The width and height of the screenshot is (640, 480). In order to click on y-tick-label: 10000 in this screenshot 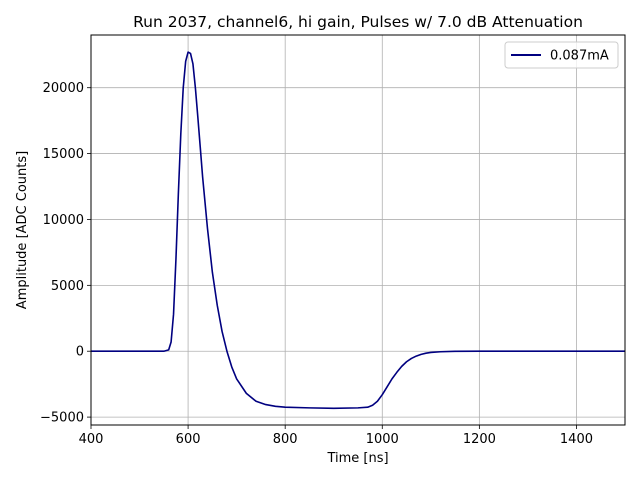, I will do `click(63, 220)`.